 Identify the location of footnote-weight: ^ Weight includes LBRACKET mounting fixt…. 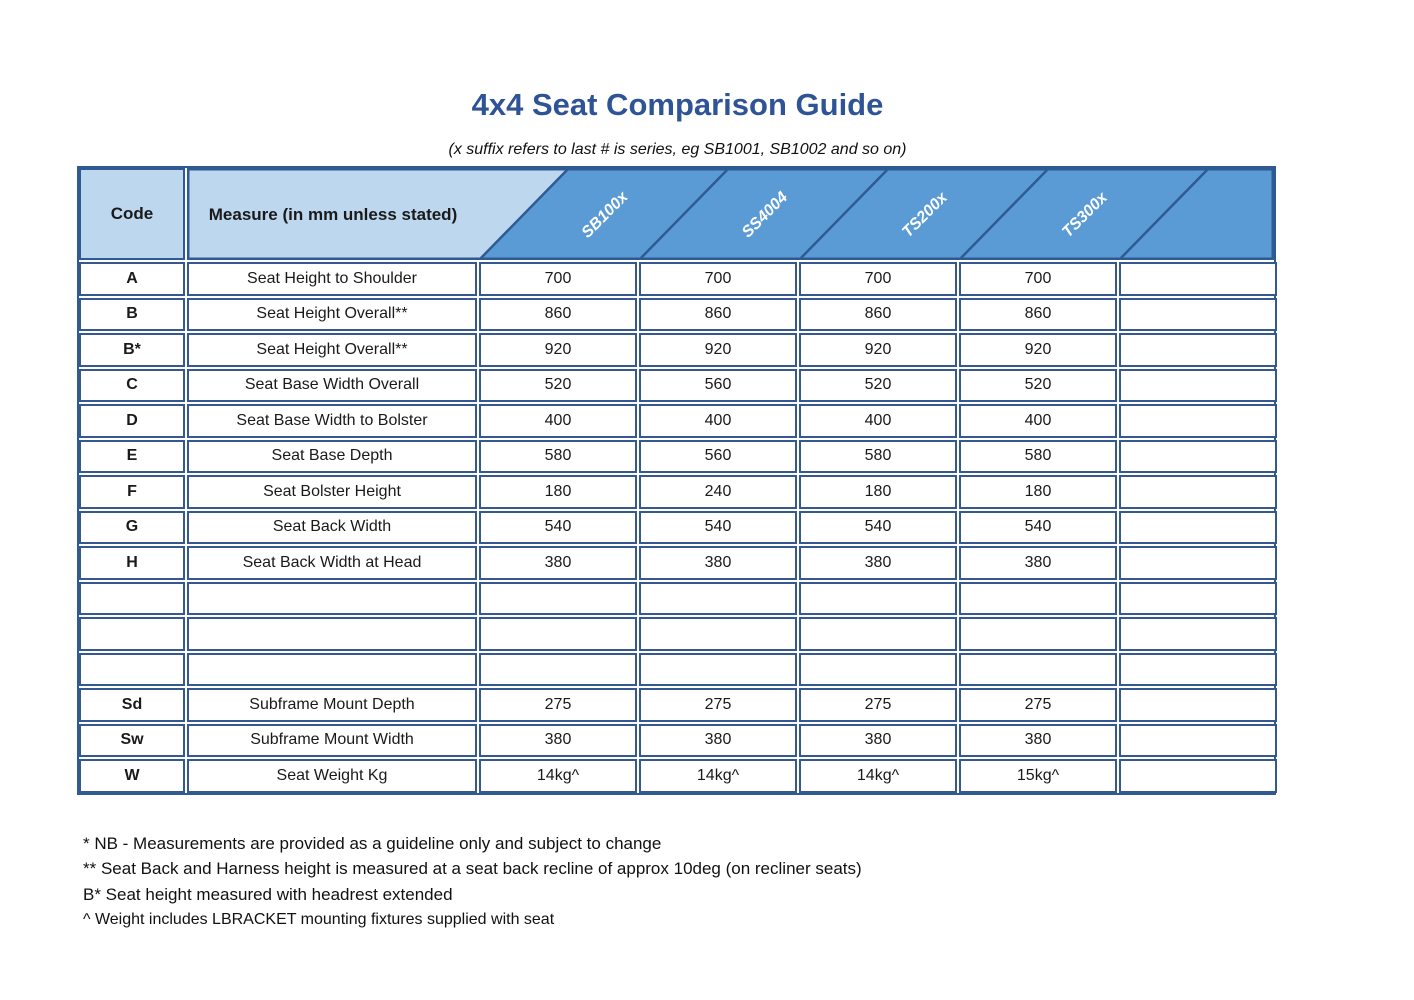
(319, 919).